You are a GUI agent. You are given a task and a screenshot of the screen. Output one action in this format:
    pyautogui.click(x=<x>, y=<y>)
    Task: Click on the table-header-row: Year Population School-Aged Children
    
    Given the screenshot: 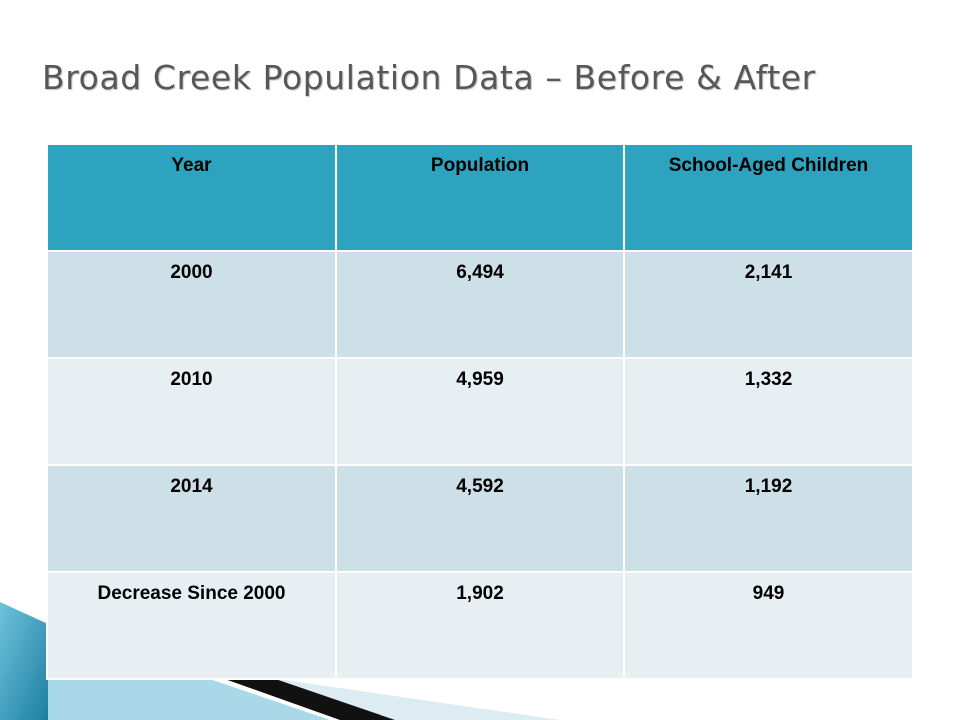 What is the action you would take?
    pyautogui.click(x=480, y=197)
    